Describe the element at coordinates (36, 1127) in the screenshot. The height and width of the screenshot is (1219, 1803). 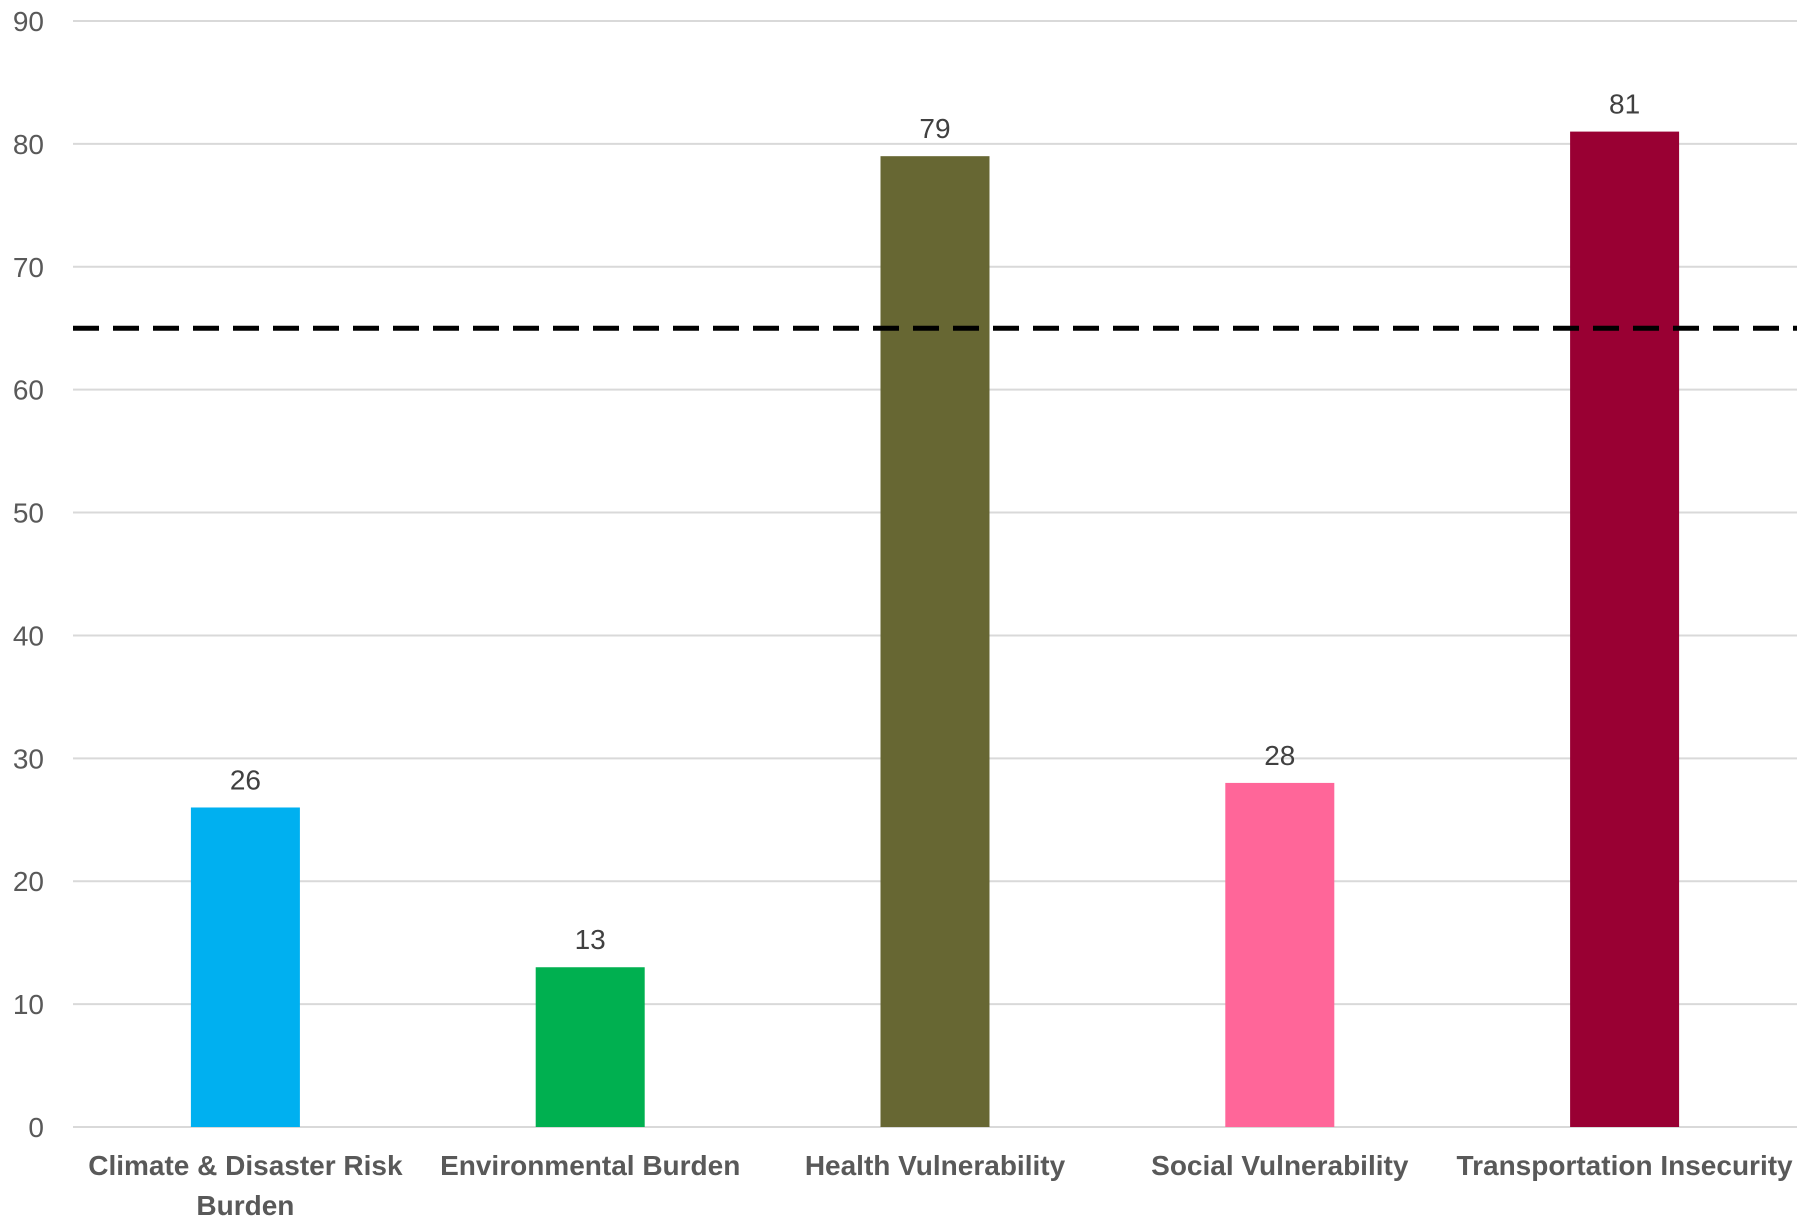
I see `y-tick-label: 0` at that location.